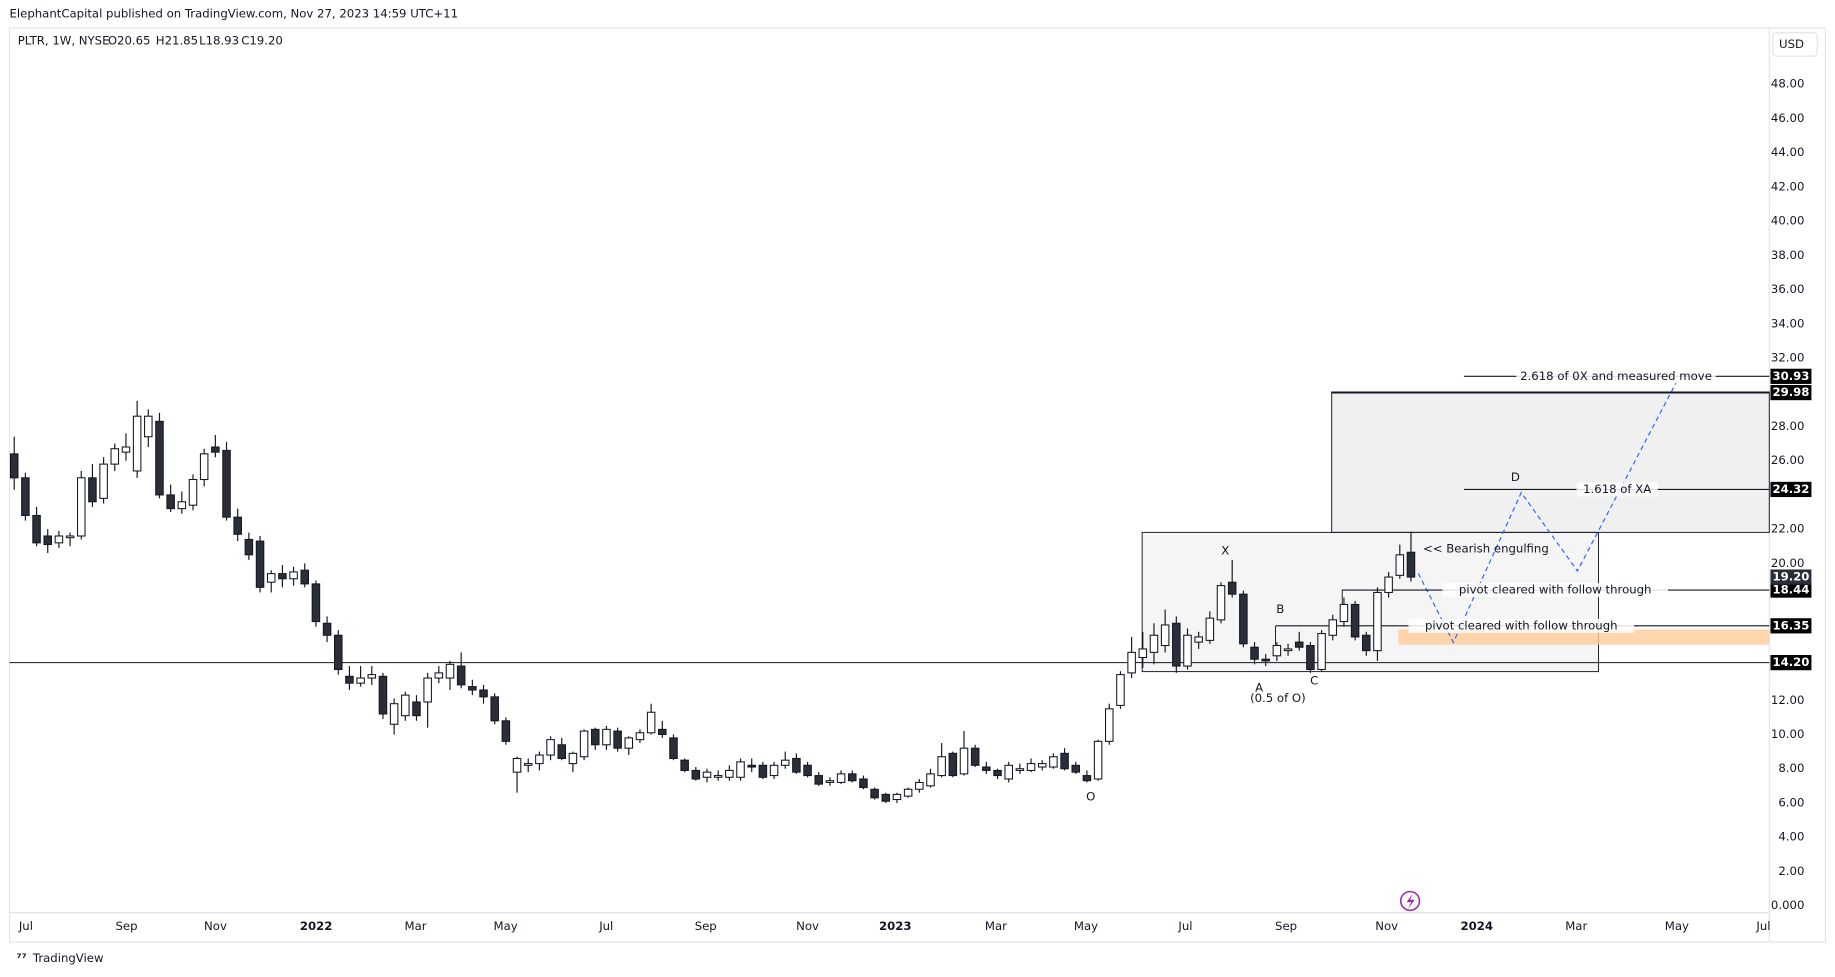  Describe the element at coordinates (64, 40) in the screenshot. I see `symbol: PLTR, 1W, NYSE` at that location.